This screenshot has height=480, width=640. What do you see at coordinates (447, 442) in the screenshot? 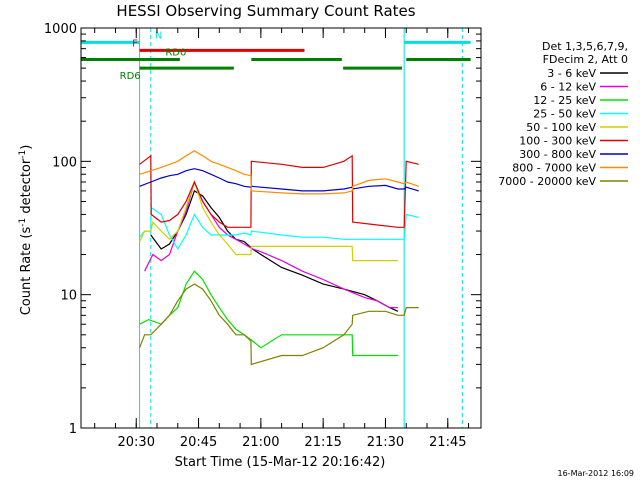
I see `x-tick-label: 21:45` at bounding box center [447, 442].